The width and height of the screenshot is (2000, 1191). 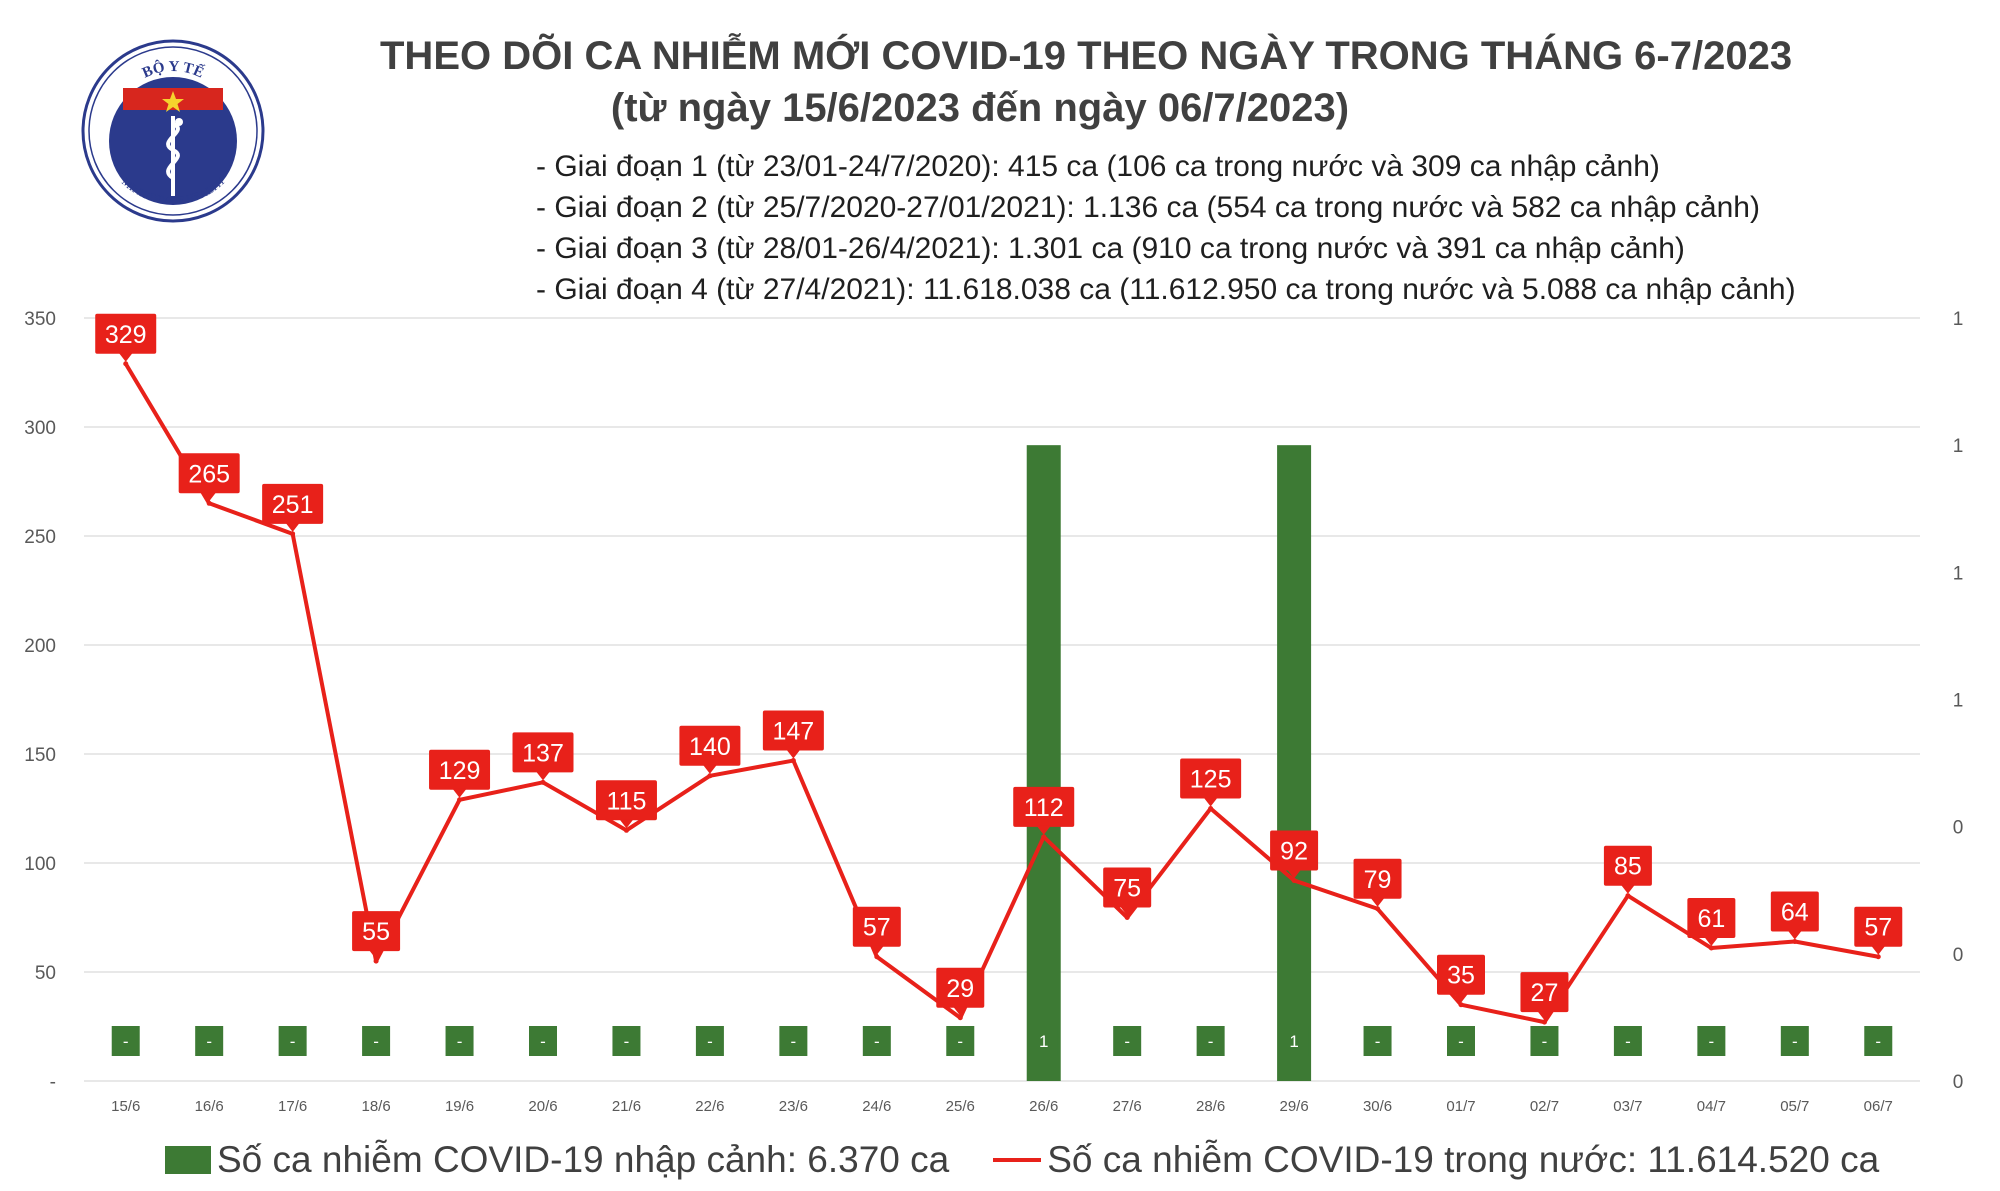 What do you see at coordinates (40, 755) in the screenshot?
I see `left-axis-tick-label: 150` at bounding box center [40, 755].